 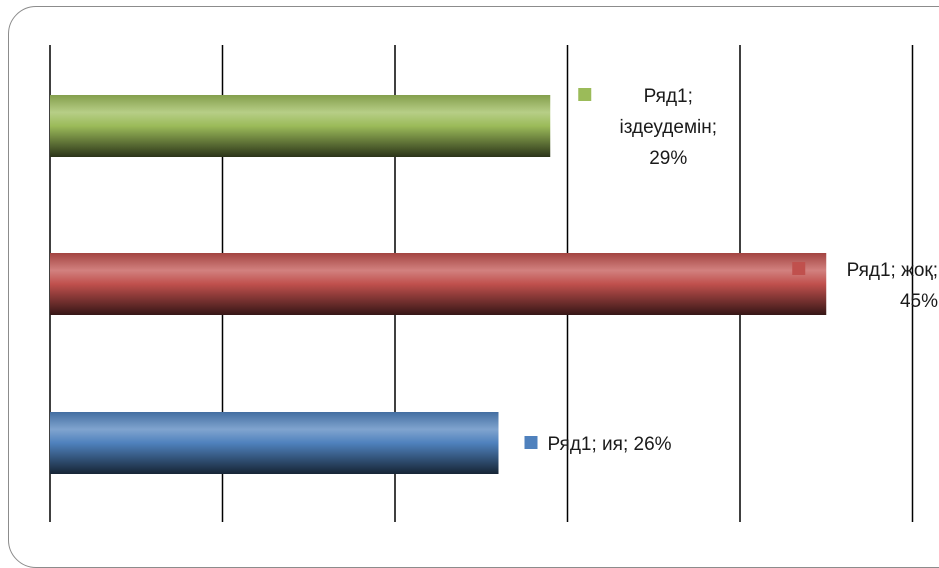 What do you see at coordinates (300, 126) in the screenshot?
I see `bar-іздеудемін` at bounding box center [300, 126].